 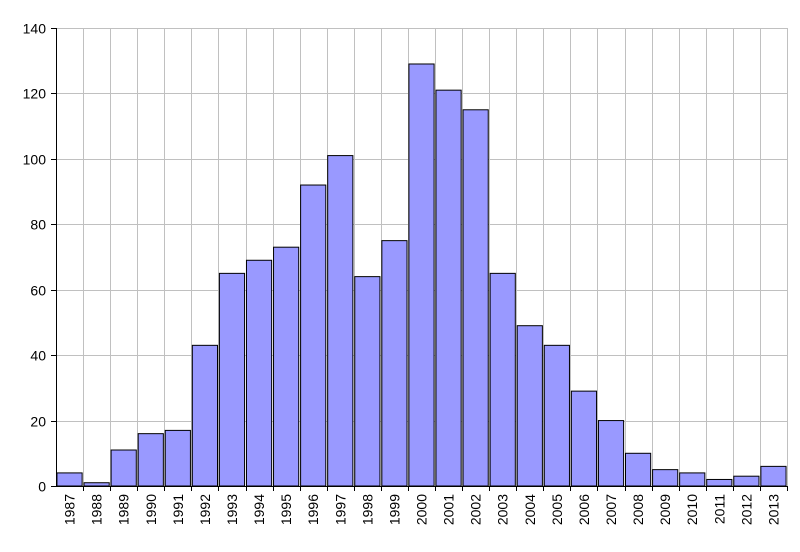 What do you see at coordinates (151, 509) in the screenshot?
I see `x-tick-label: 1990` at bounding box center [151, 509].